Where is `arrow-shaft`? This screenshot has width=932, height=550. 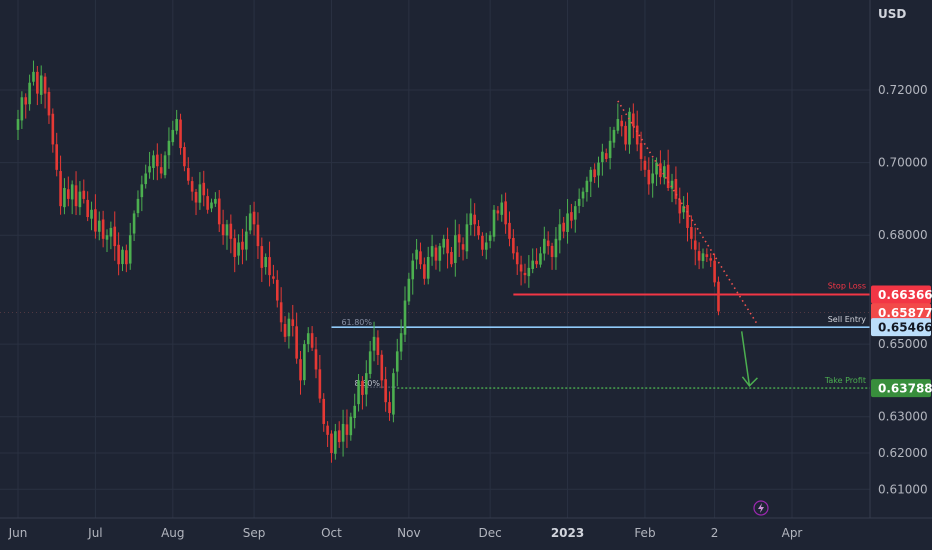 arrow-shaft is located at coordinates (745, 358).